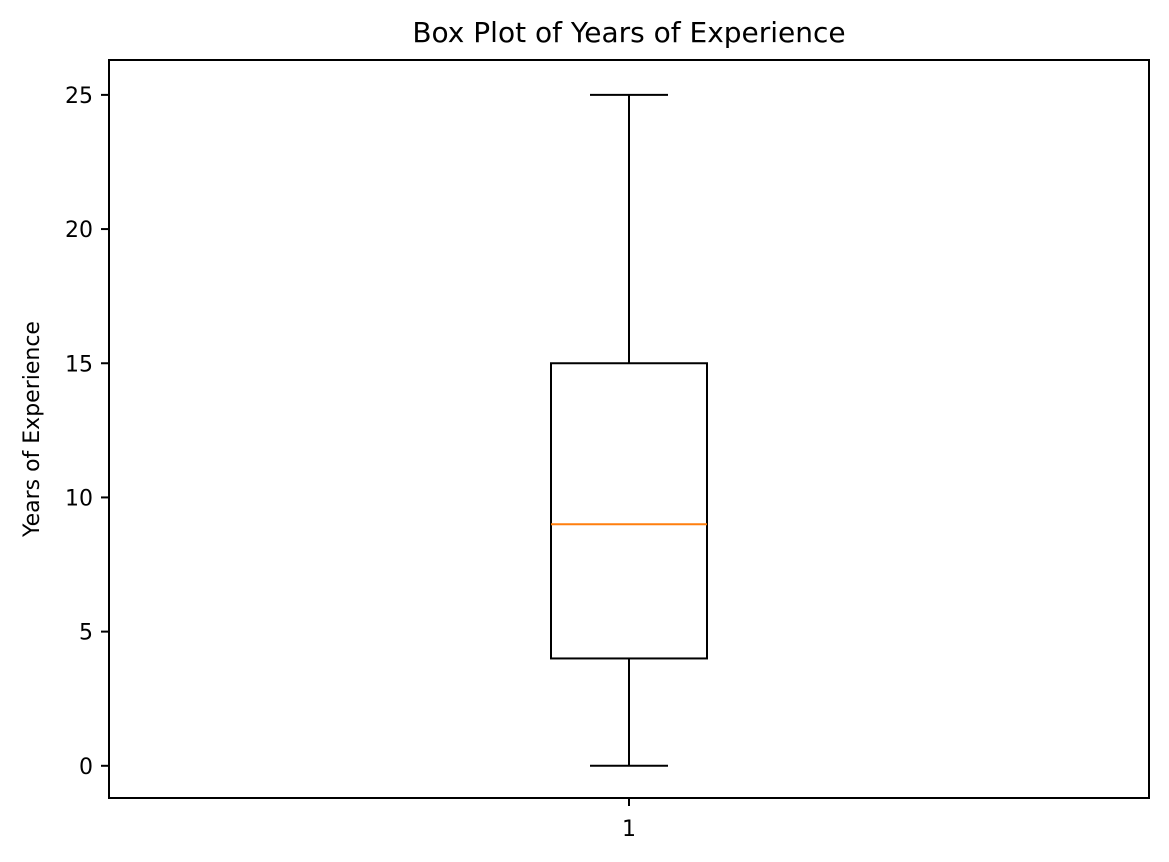  Describe the element at coordinates (79, 230) in the screenshot. I see `y-tick-label: 20` at that location.